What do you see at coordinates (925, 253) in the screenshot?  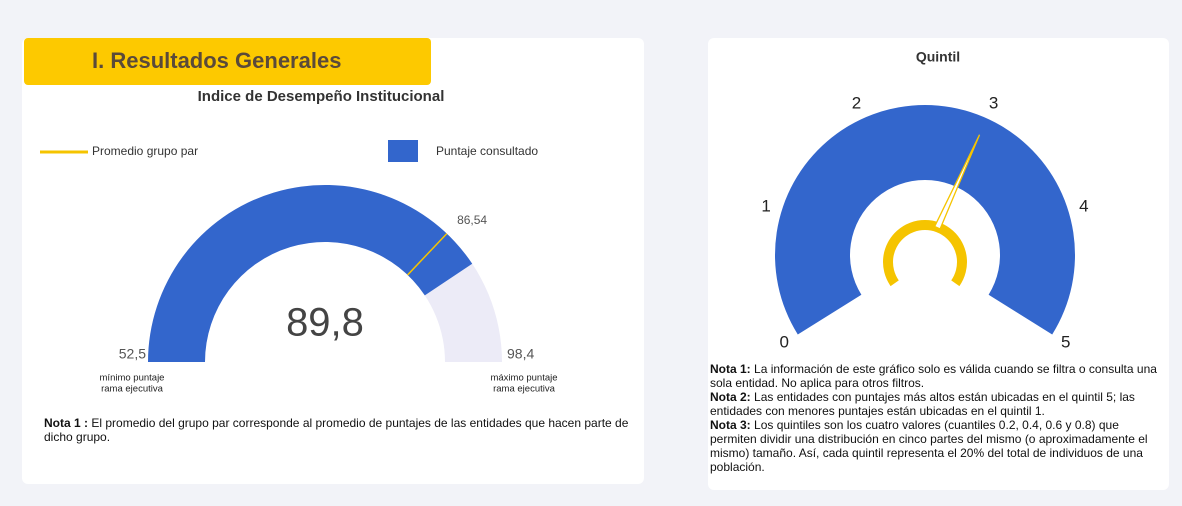 I see `hub-ring` at bounding box center [925, 253].